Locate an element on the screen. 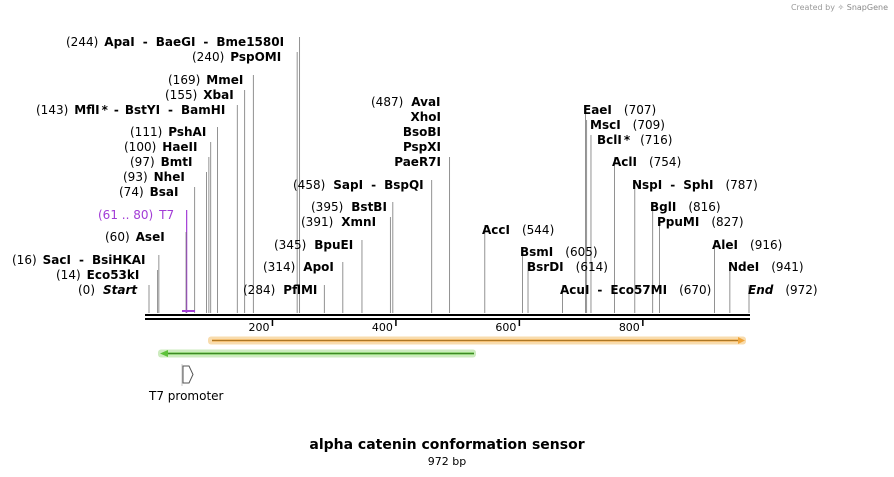  site-pos: (0) is located at coordinates (86, 290).